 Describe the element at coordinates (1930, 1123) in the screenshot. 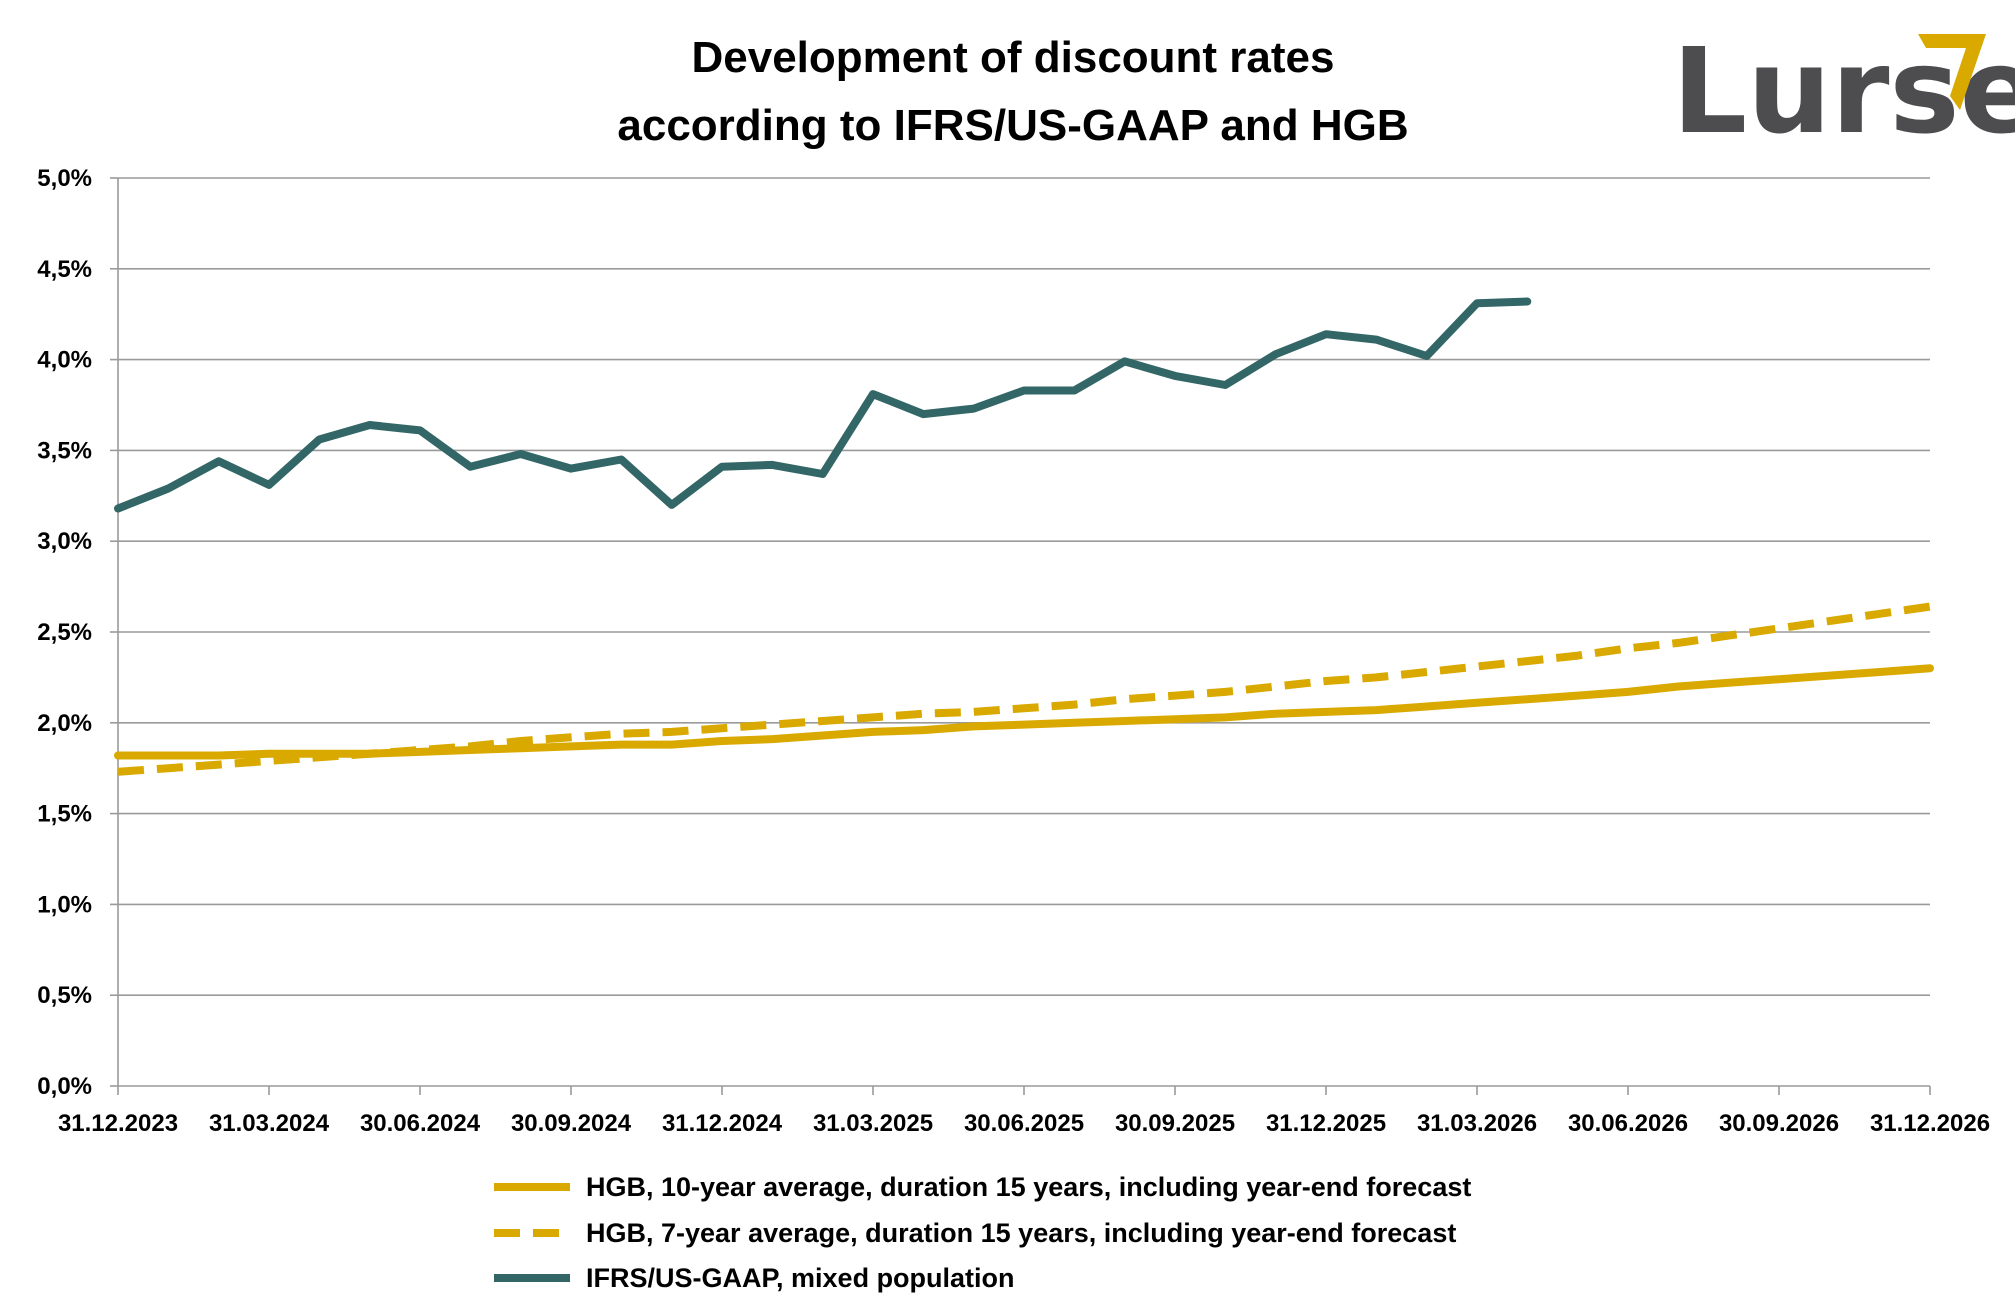

I see `x-tick-label: 31.12.2026` at that location.